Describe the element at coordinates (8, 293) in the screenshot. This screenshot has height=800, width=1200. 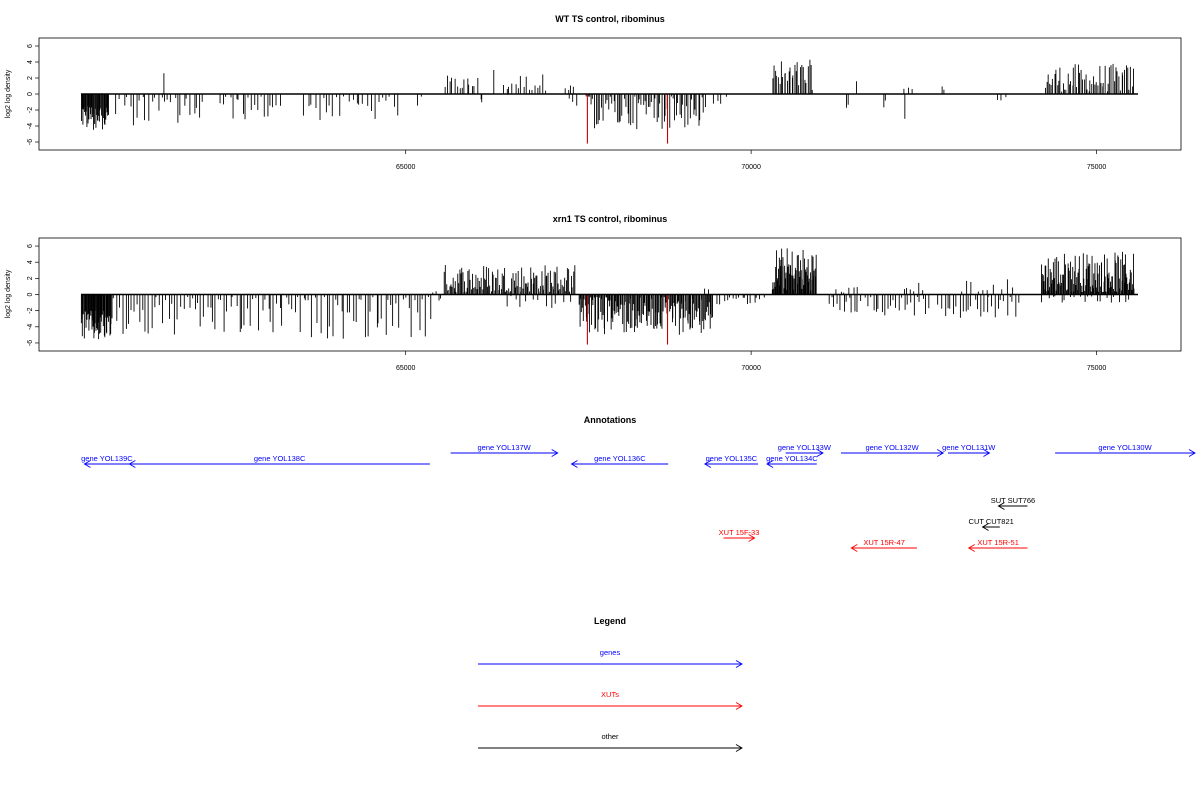
I see `xrn1-y-axis-label: log2 log density` at that location.